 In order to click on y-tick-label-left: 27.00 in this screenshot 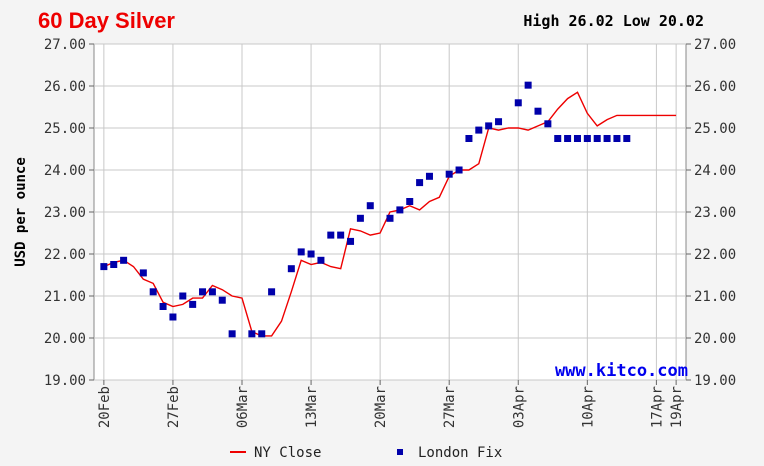, I will do `click(65, 45)`.